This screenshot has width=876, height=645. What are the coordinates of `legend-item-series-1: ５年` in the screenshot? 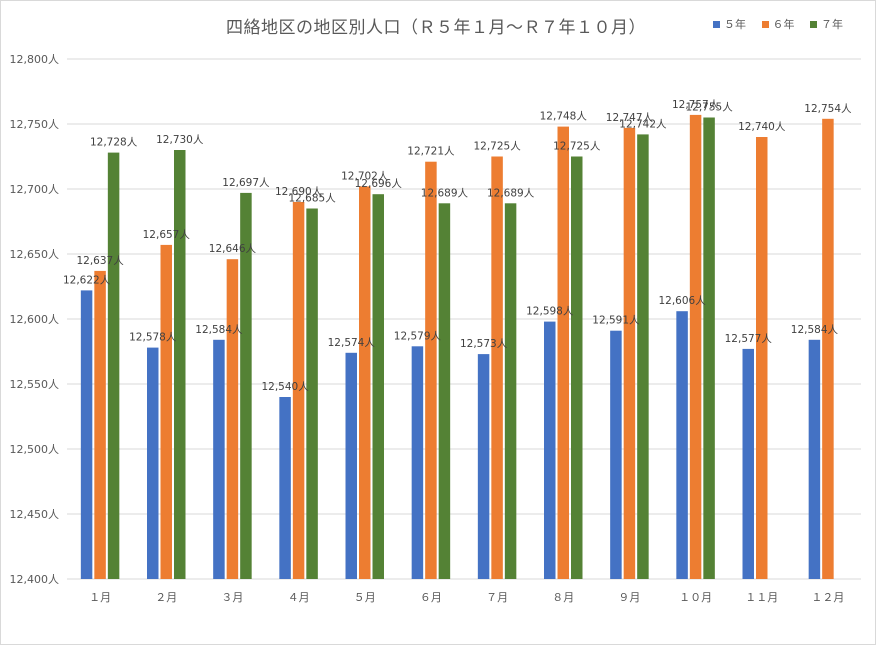 It's located at (729, 24).